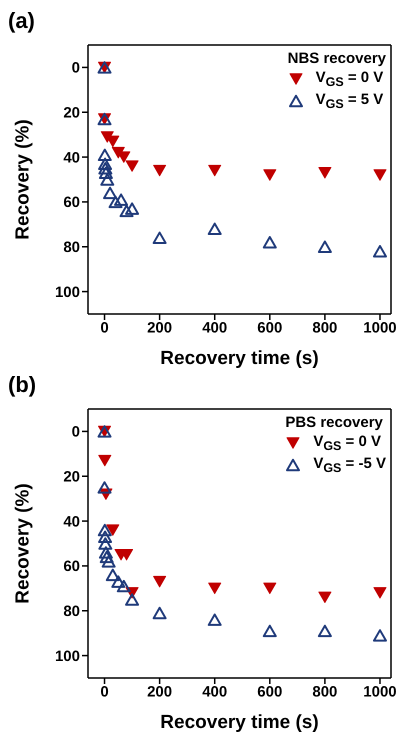  Describe the element at coordinates (337, 58) in the screenshot. I see `legend-title: NBS recovery` at that location.